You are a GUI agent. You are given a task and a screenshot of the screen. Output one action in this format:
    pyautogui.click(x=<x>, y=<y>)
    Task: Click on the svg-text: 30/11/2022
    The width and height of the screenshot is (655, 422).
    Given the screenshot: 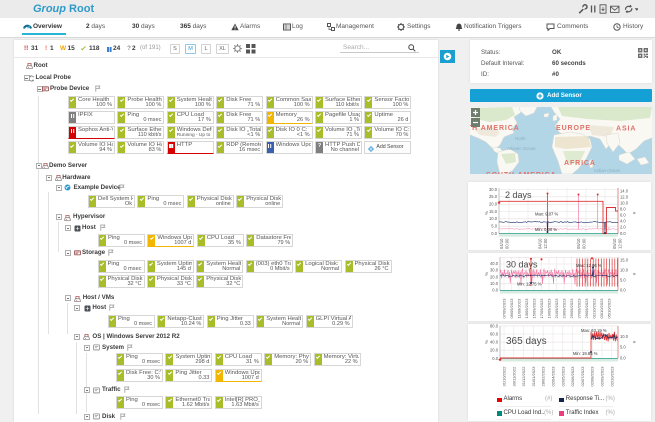 What is the action you would take?
    pyautogui.click(x=513, y=376)
    